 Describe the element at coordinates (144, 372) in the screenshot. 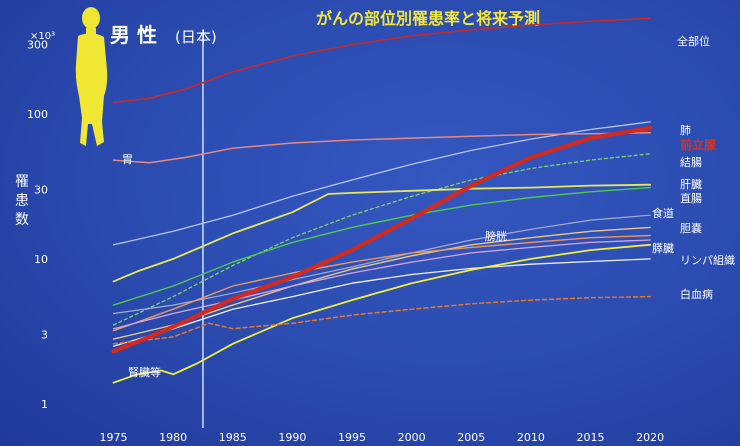

I see `series-label: 腎臓等` at that location.